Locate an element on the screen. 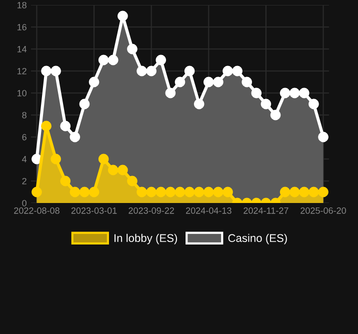  y-tick-label: 6 is located at coordinates (24, 137).